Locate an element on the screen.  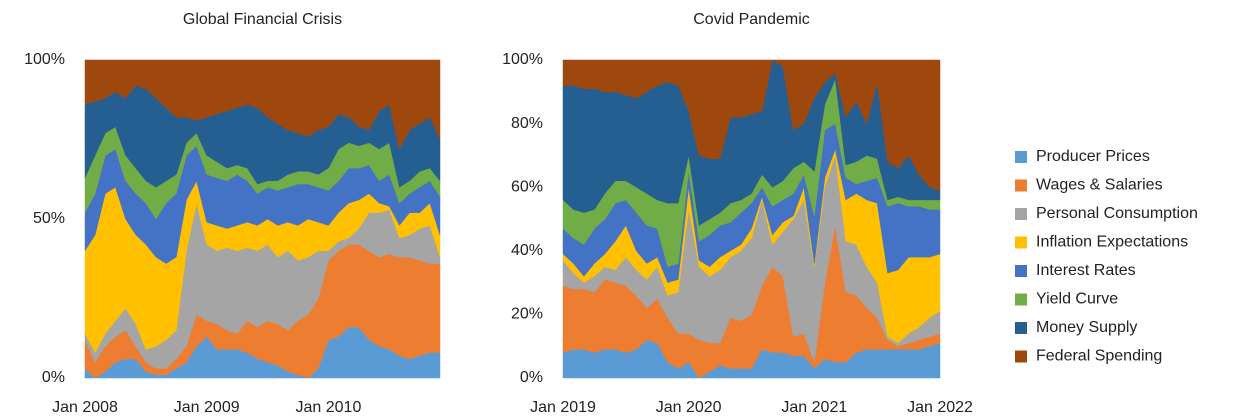
x-tick-label: Jan 2020 is located at coordinates (689, 407).